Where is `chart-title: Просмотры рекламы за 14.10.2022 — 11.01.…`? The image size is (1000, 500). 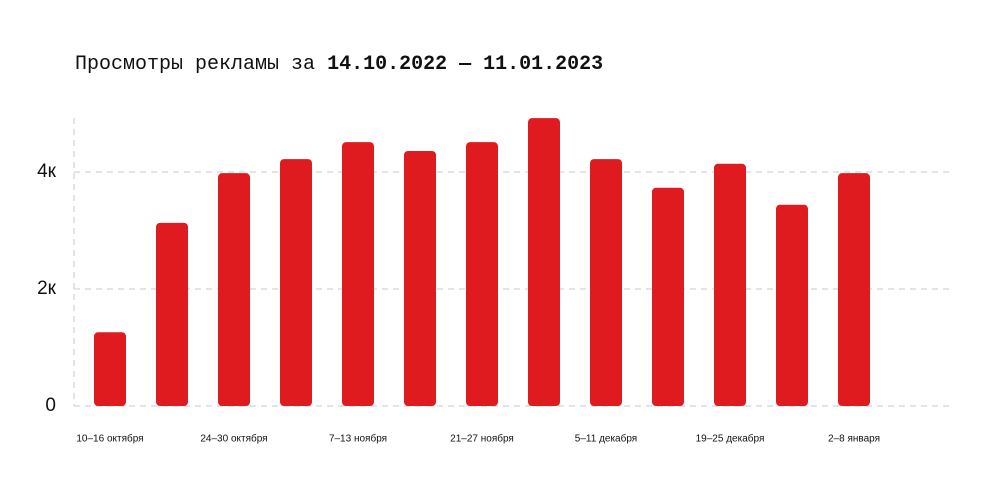
chart-title: Просмотры рекламы за 14.10.2022 — 11.01.… is located at coordinates (339, 64).